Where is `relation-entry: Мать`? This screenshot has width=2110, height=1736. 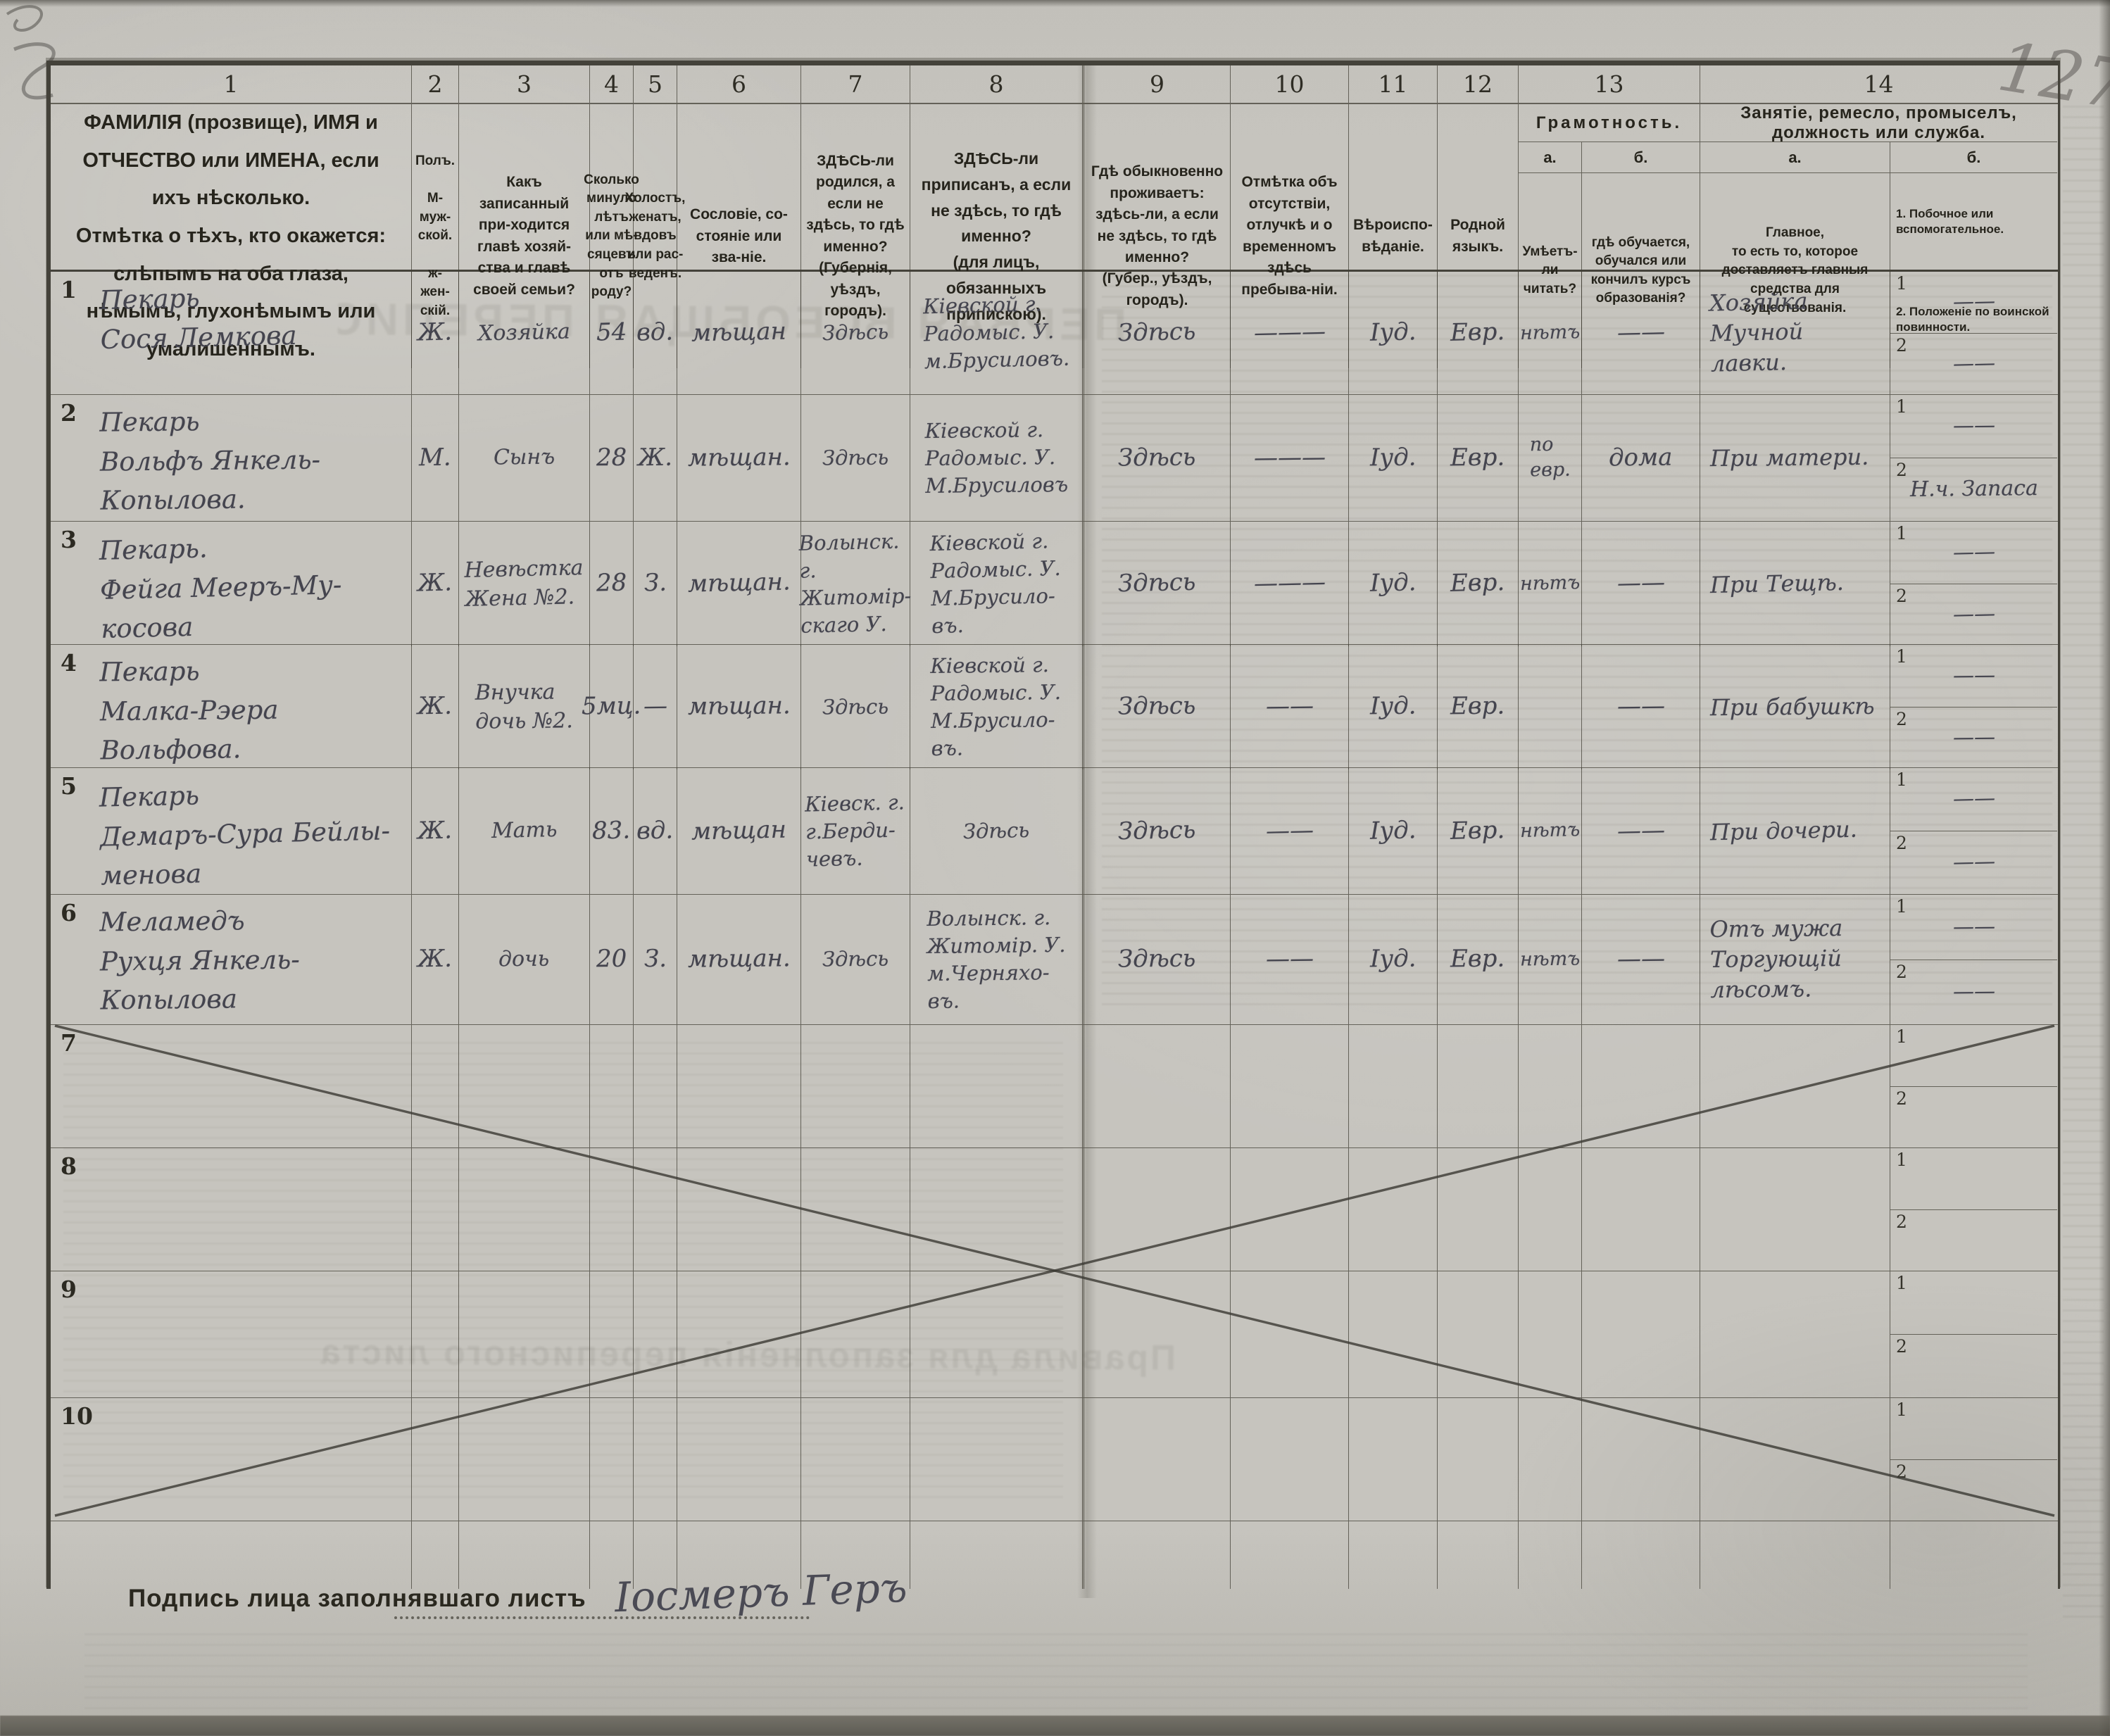
relation-entry: Мать is located at coordinates (524, 830).